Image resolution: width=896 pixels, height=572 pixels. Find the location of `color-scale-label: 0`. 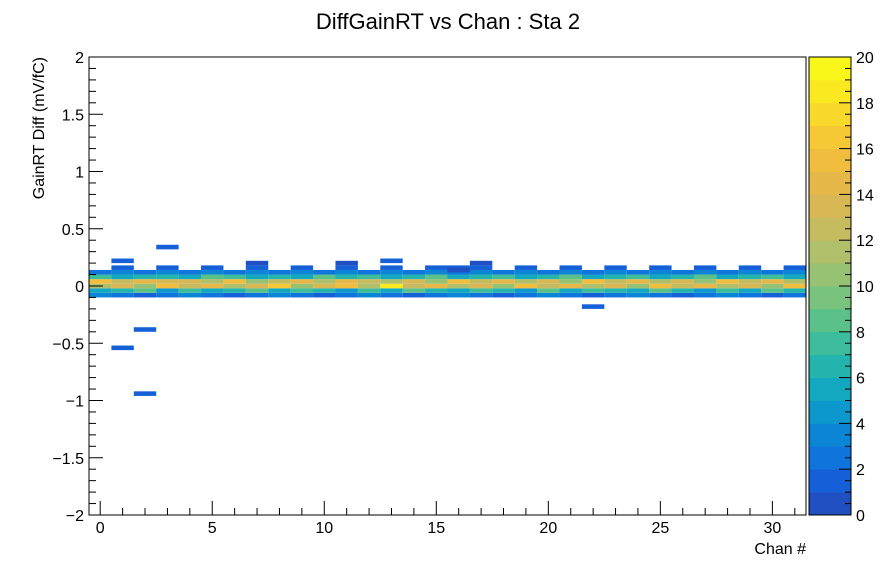

color-scale-label: 0 is located at coordinates (860, 516).